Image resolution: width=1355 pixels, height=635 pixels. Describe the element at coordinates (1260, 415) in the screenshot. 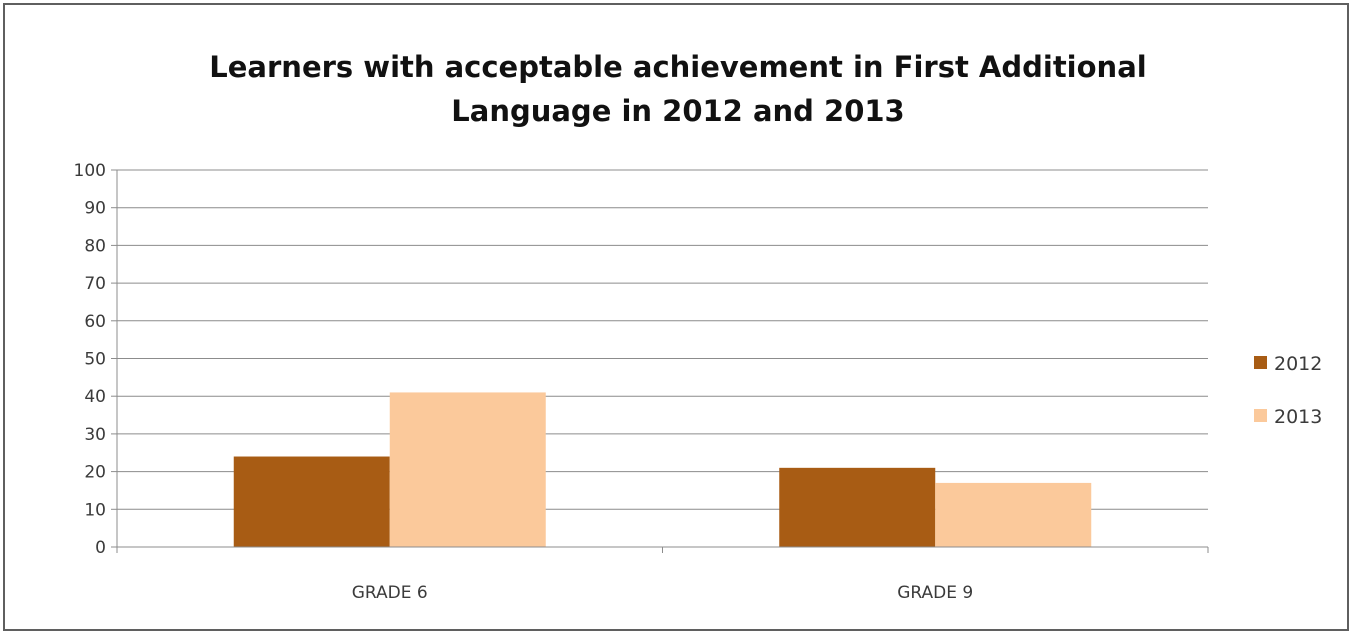

I see `legend-swatch-2013` at that location.